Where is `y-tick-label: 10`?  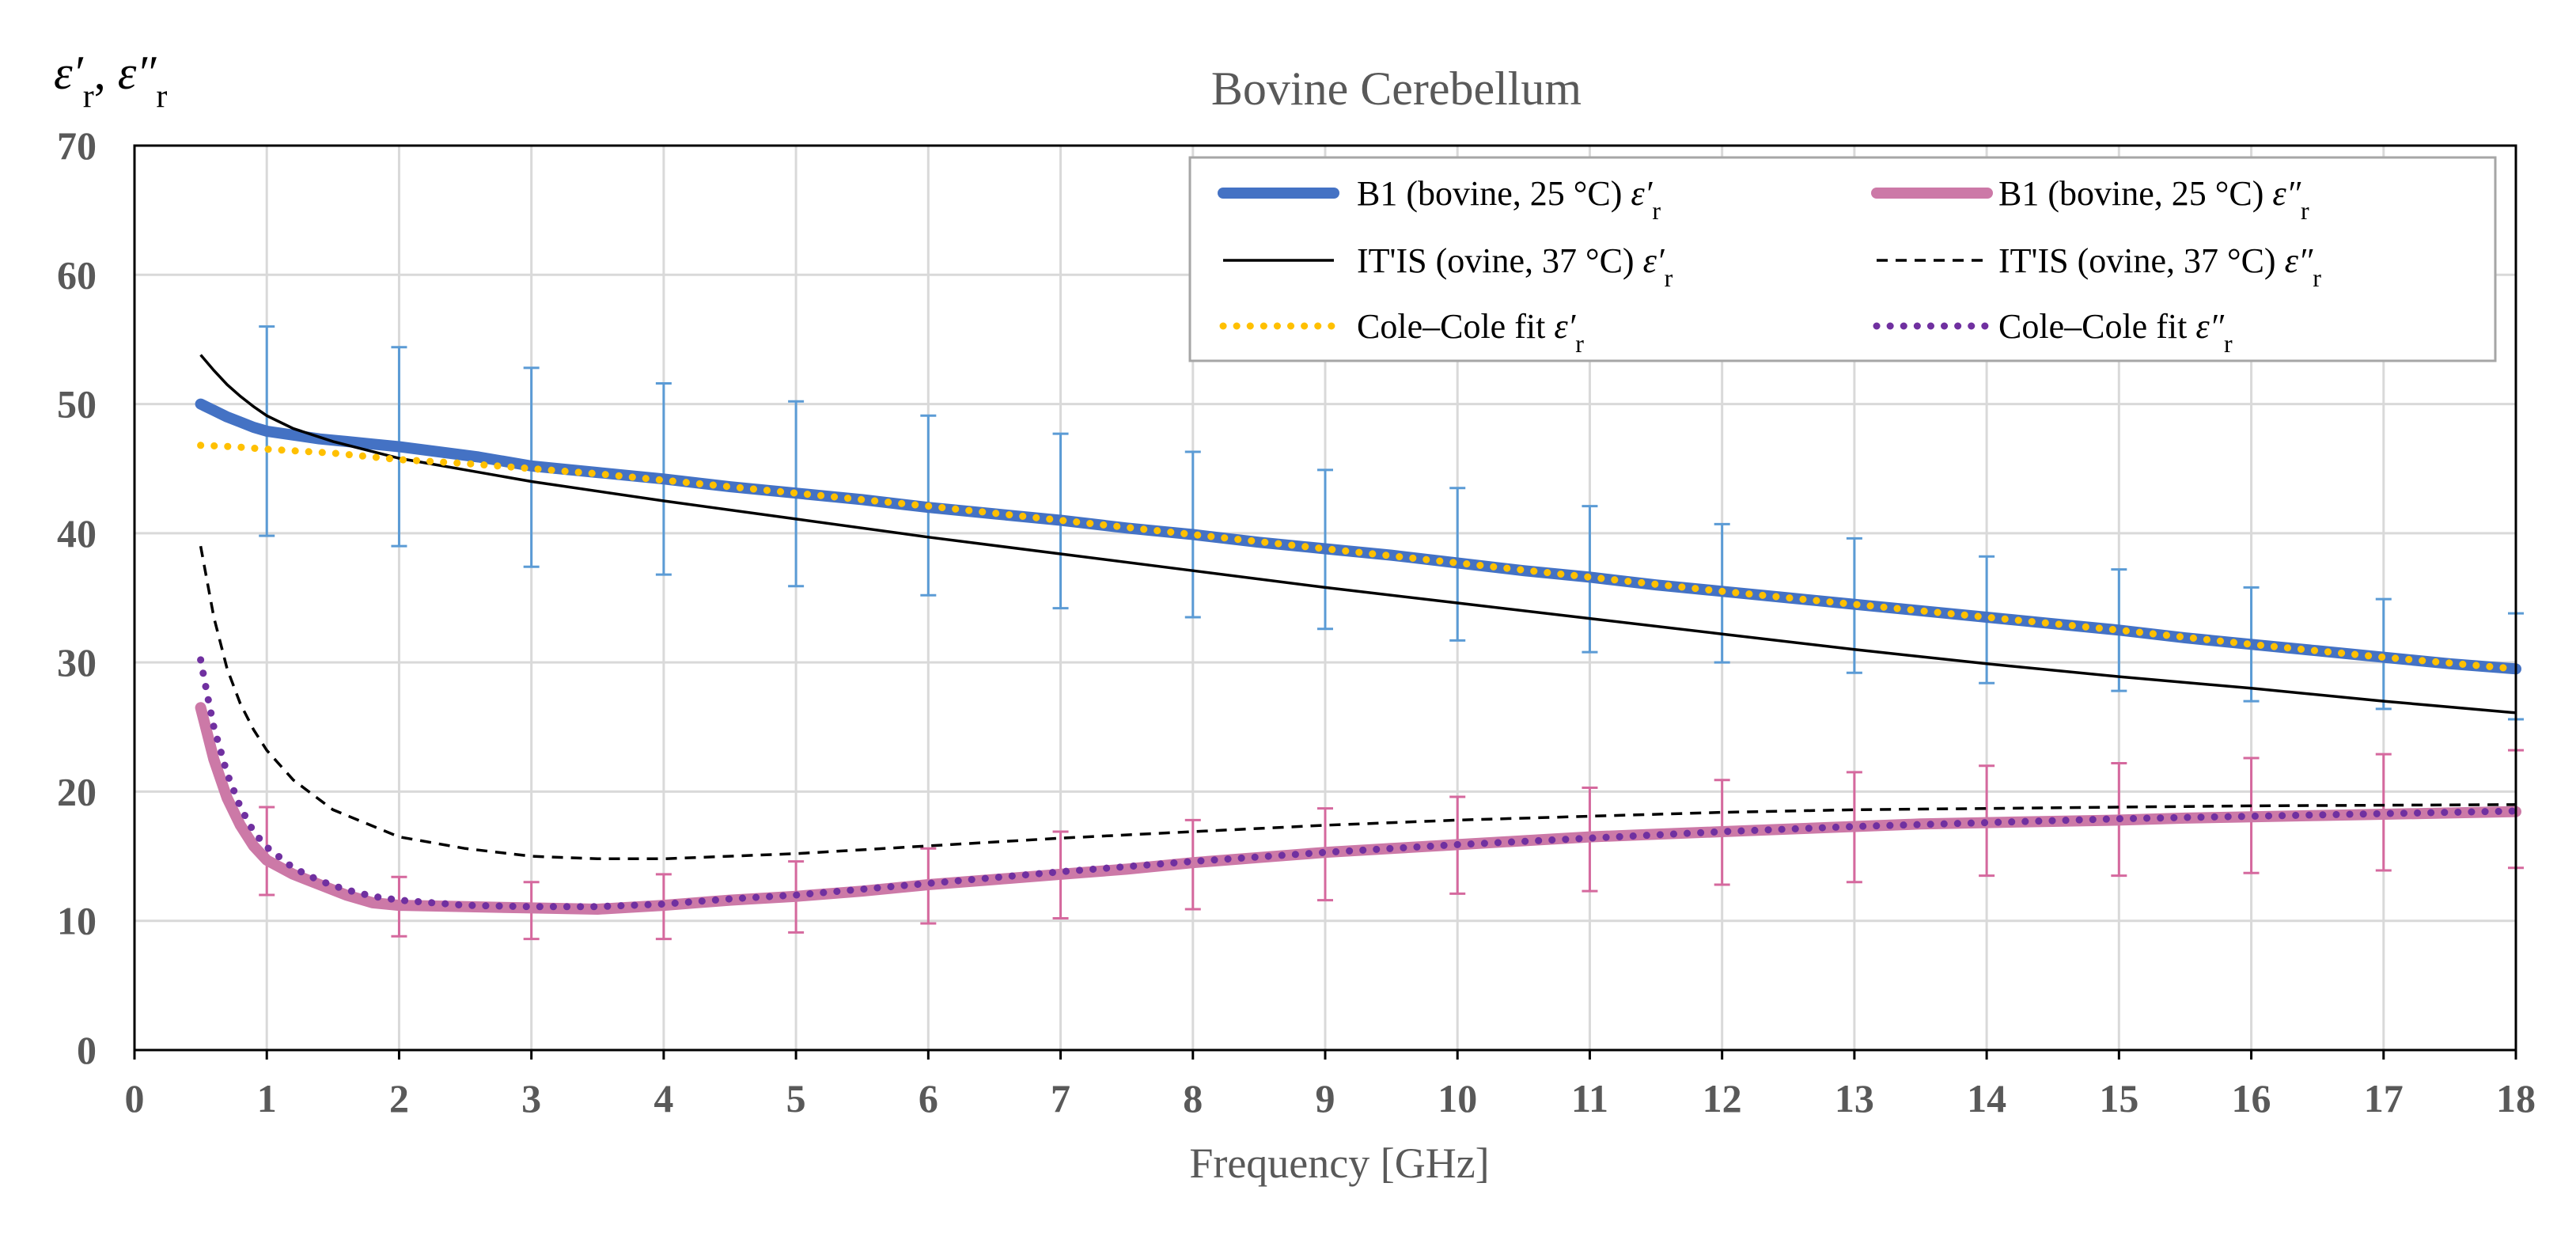 y-tick-label: 10 is located at coordinates (77, 921).